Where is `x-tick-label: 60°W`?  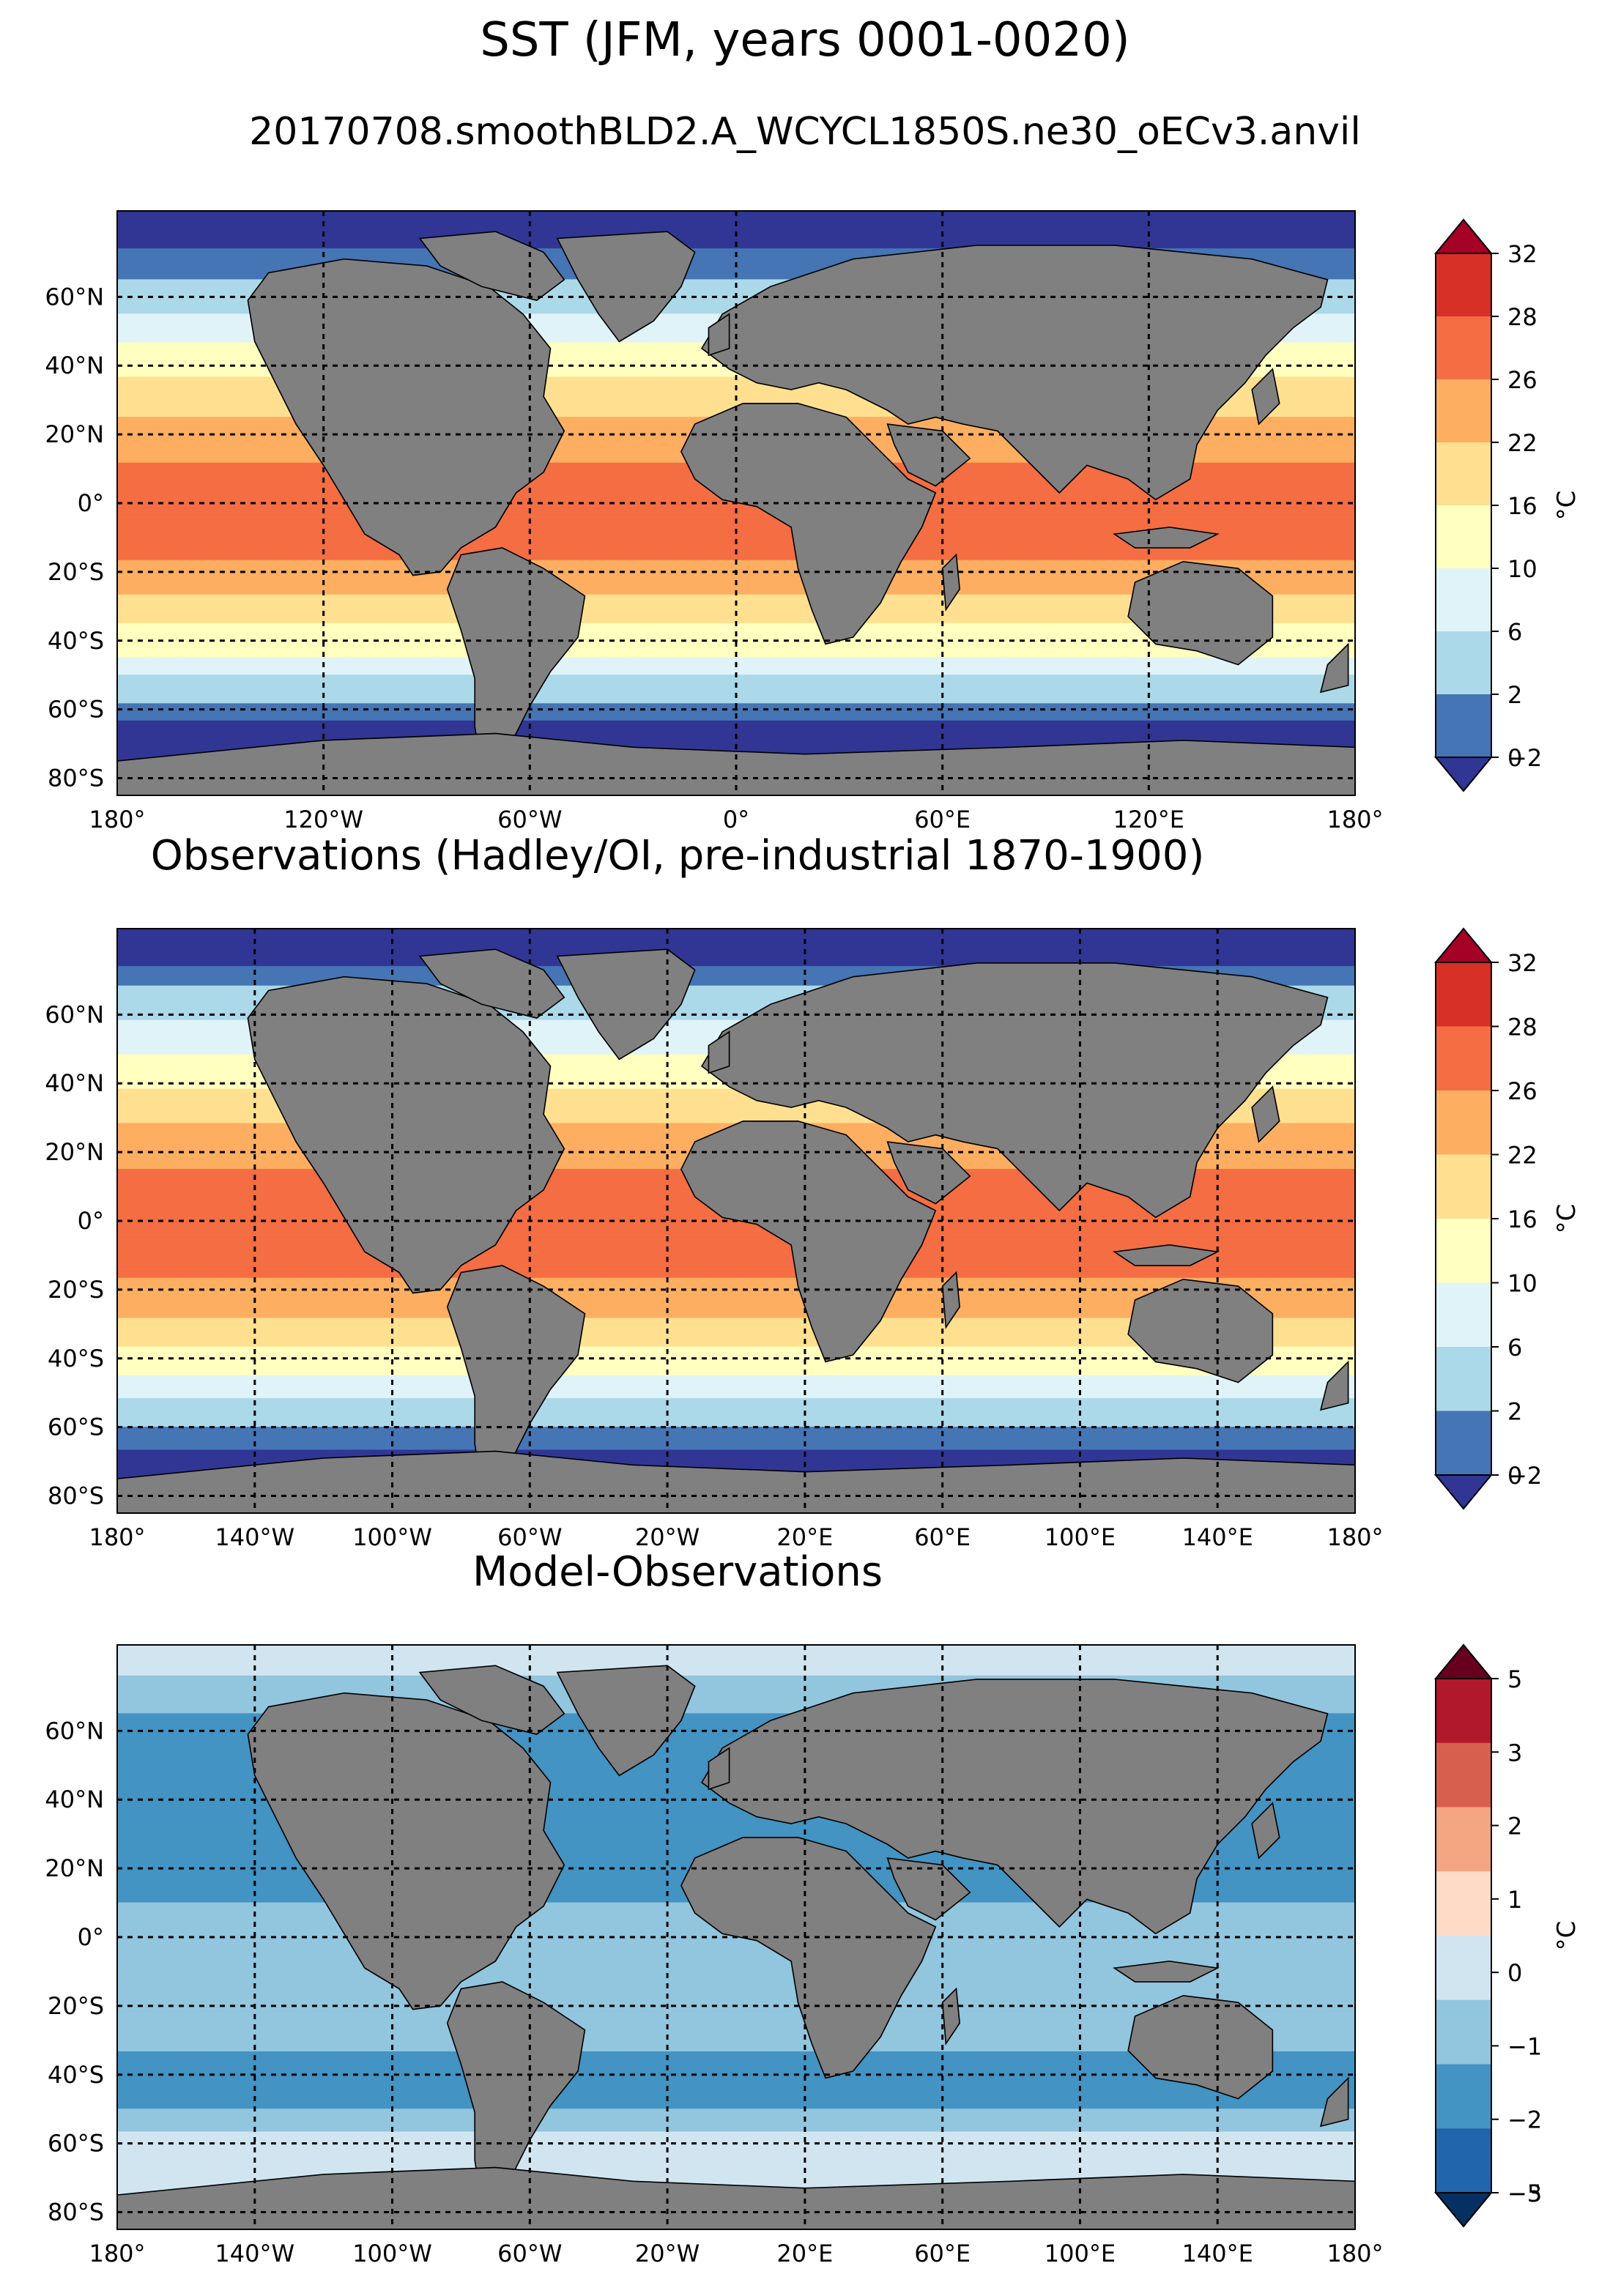
x-tick-label: 60°W is located at coordinates (529, 819).